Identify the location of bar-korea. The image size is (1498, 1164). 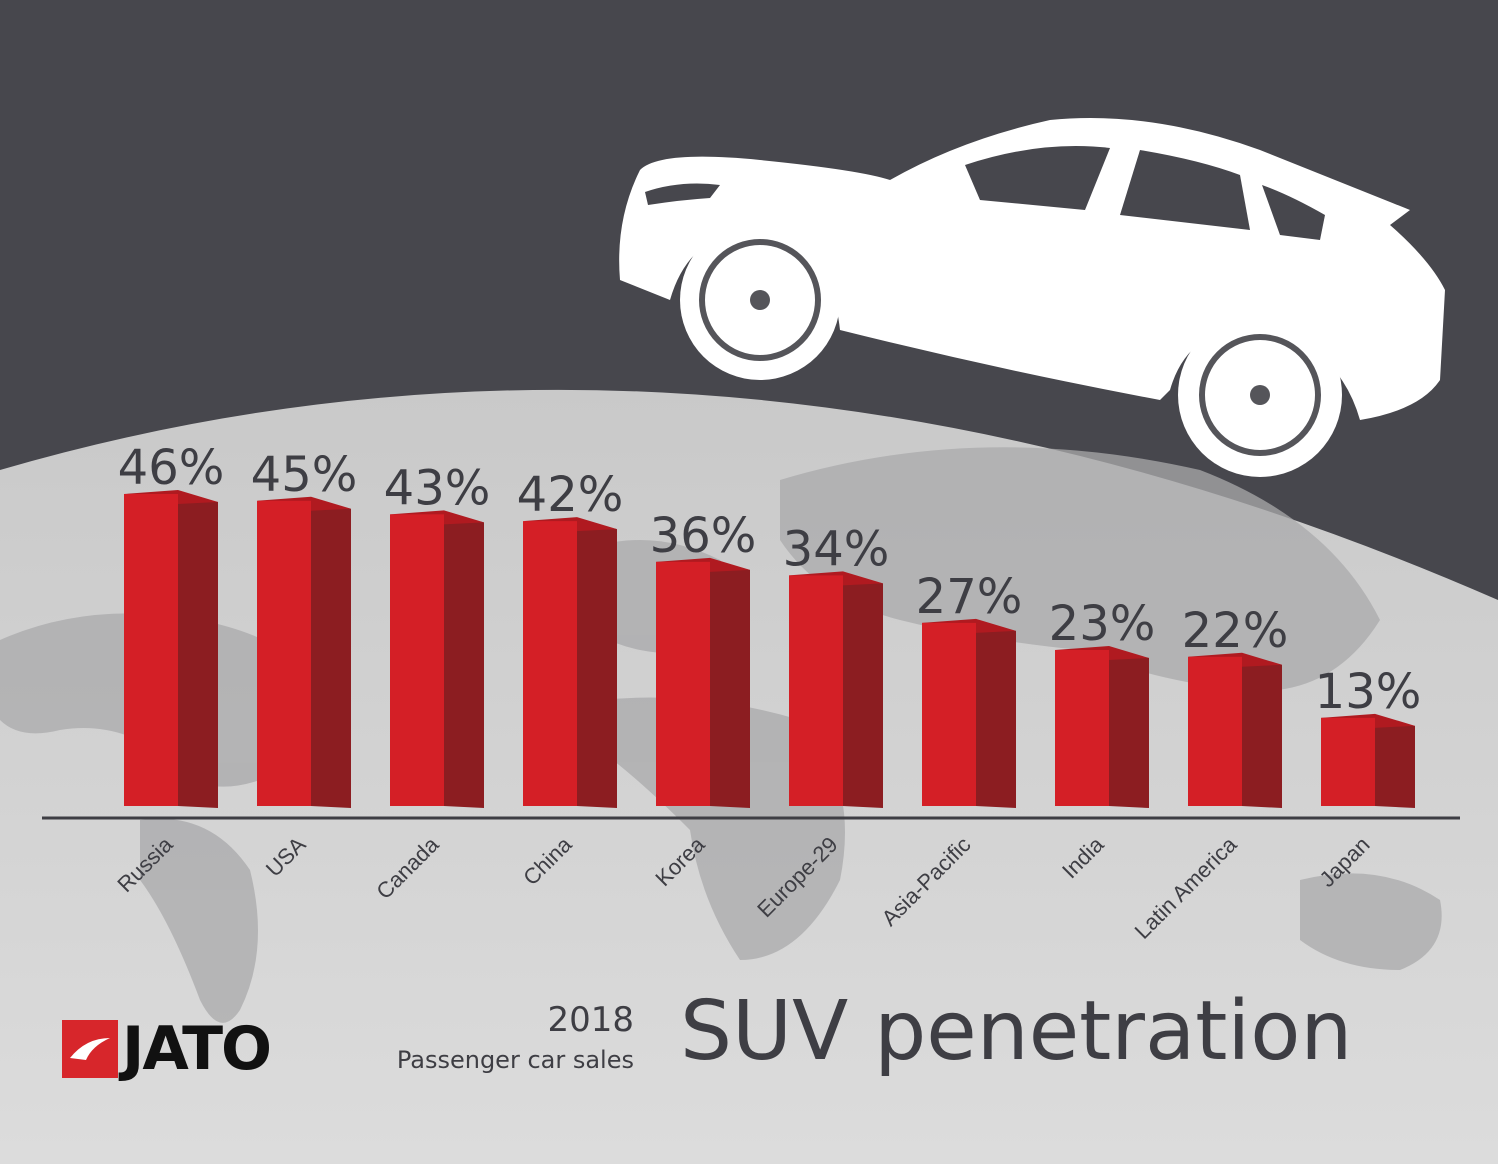
(703, 682).